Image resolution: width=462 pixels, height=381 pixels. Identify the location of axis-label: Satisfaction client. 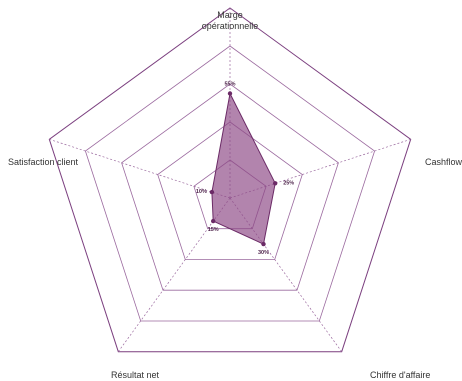
(43, 162).